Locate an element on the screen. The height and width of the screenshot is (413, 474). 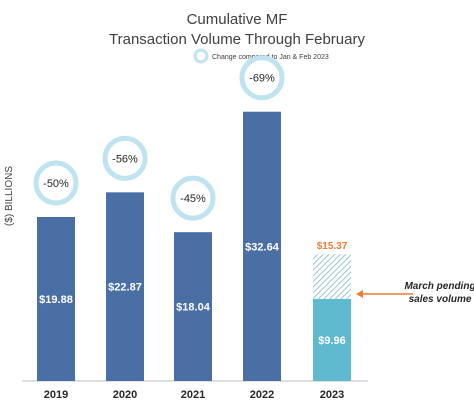
change-badge-label: -69% is located at coordinates (262, 79).